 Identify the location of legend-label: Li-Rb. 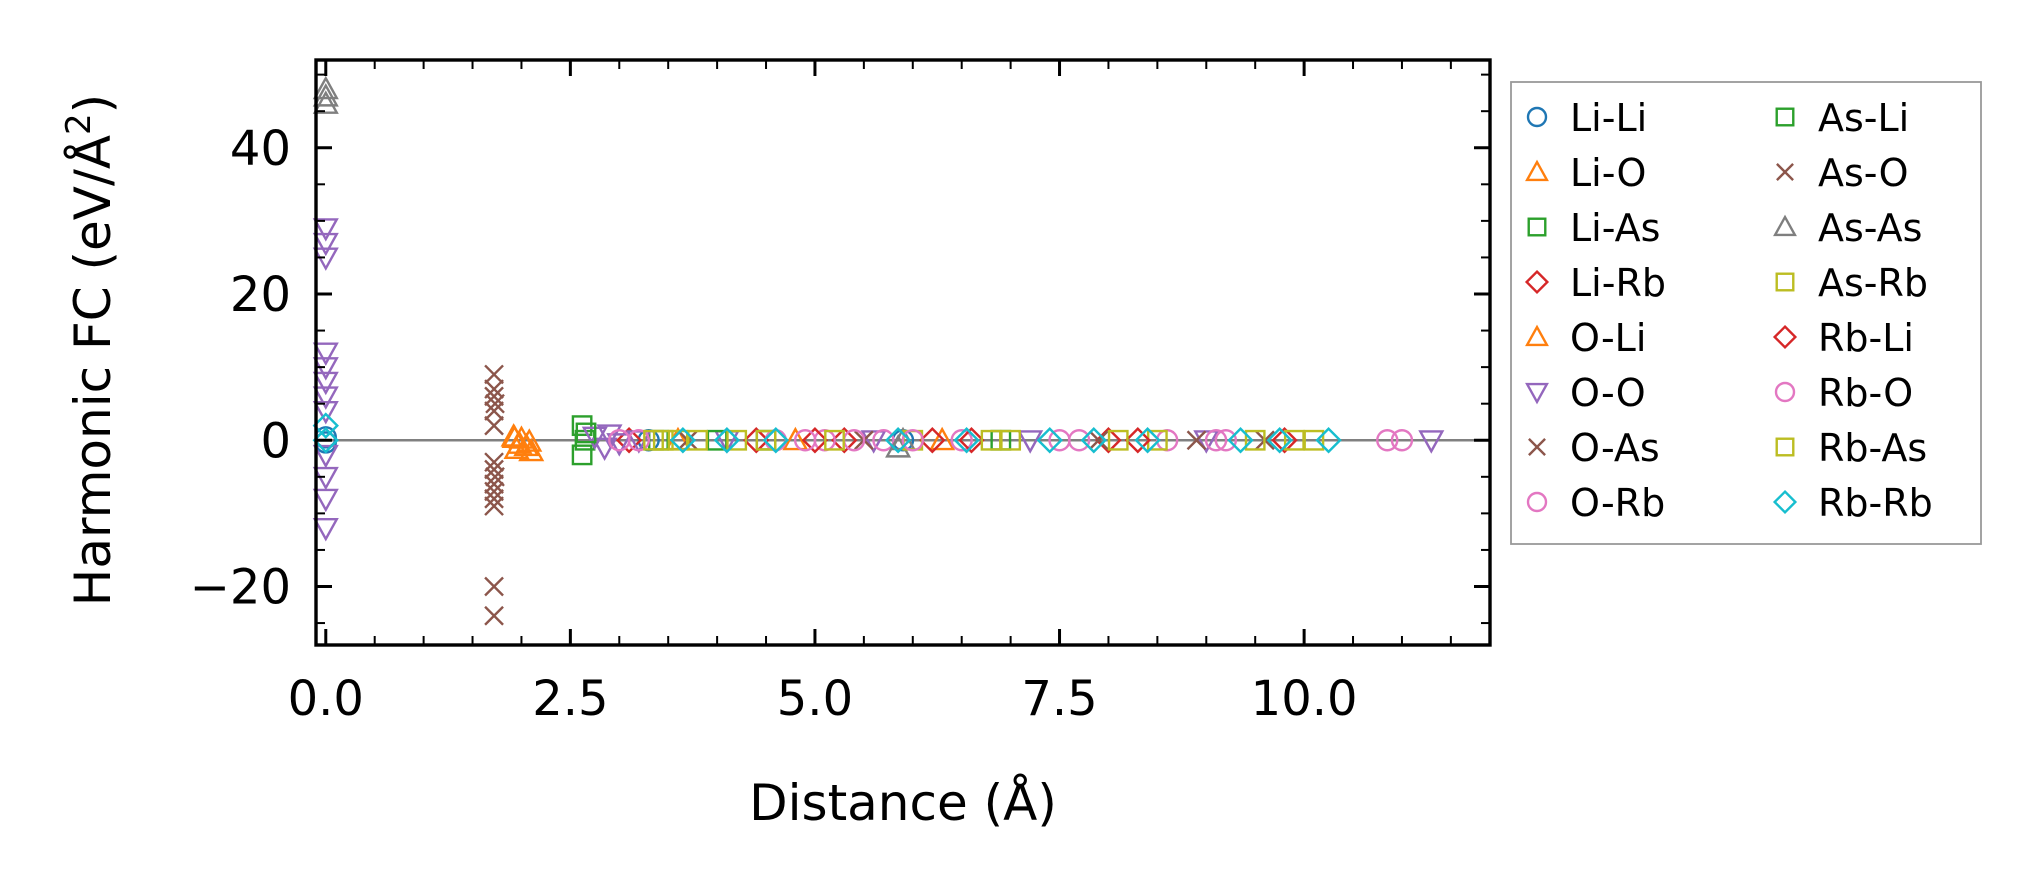
(1618, 283).